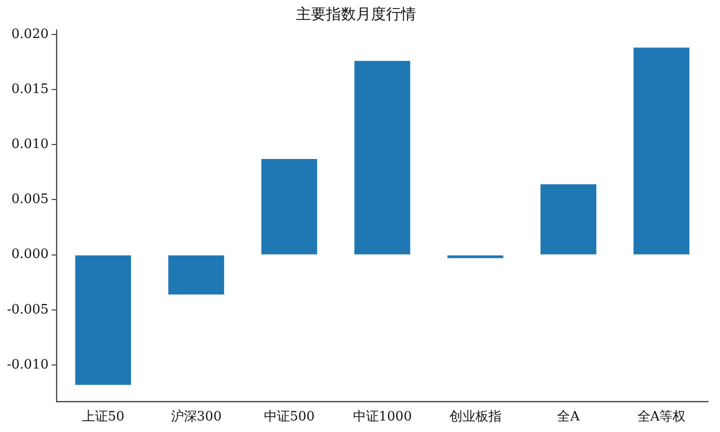 This screenshot has height=432, width=720. Describe the element at coordinates (30, 254) in the screenshot. I see `y-tick-label: 0.000` at that location.